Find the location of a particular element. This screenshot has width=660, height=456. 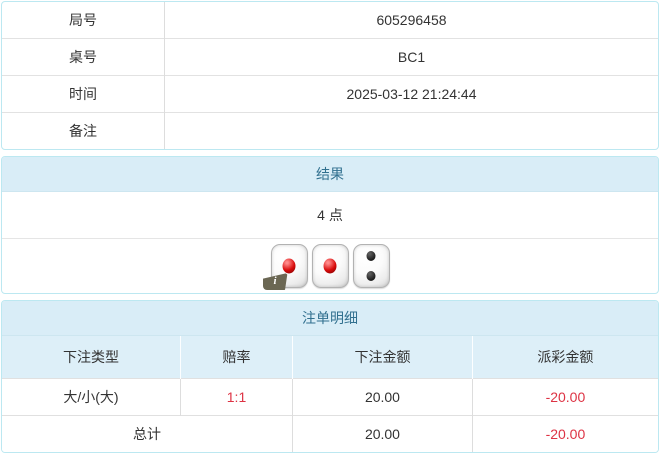

table-number-label: 桌号 is located at coordinates (83, 57).